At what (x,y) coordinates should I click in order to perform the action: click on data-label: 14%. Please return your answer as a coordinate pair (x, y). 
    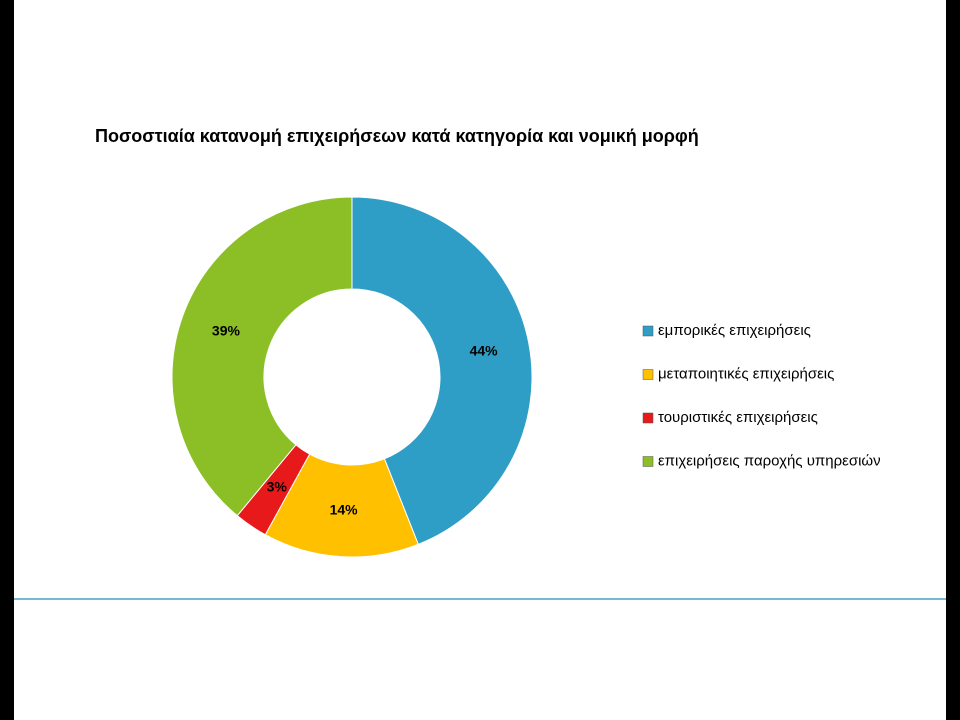
    Looking at the image, I should click on (344, 509).